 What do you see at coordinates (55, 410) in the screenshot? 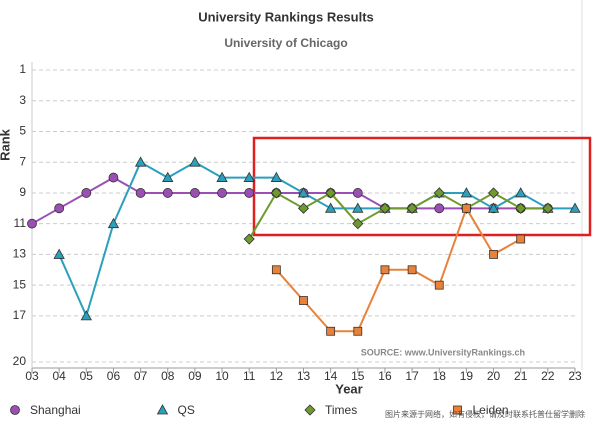
I see `legend-label: Shanghai` at bounding box center [55, 410].